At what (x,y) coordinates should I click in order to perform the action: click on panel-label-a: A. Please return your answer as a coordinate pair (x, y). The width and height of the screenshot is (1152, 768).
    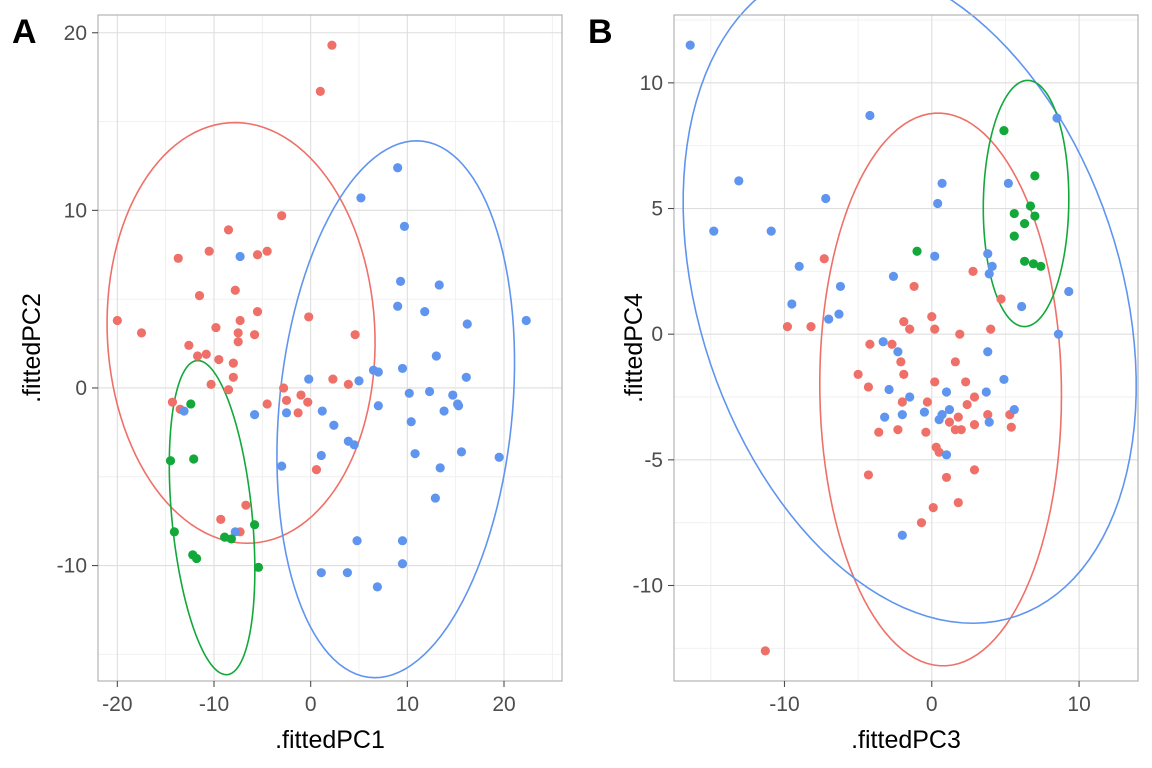
    Looking at the image, I should click on (24, 32).